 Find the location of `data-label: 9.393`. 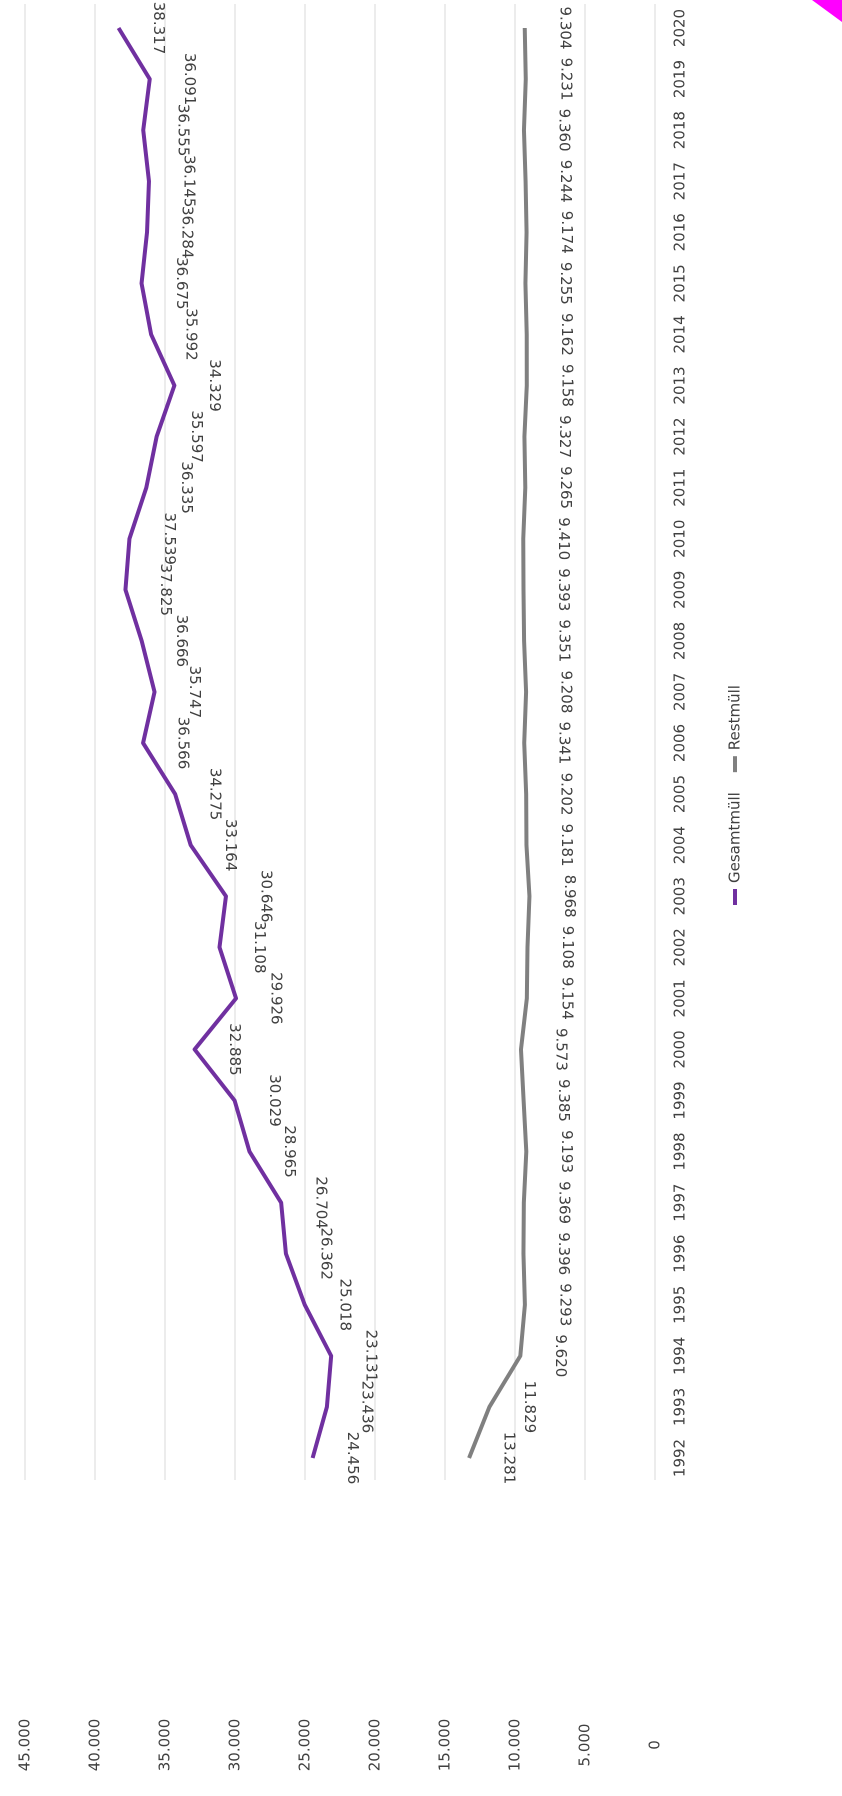

data-label: 9.393 is located at coordinates (564, 589).